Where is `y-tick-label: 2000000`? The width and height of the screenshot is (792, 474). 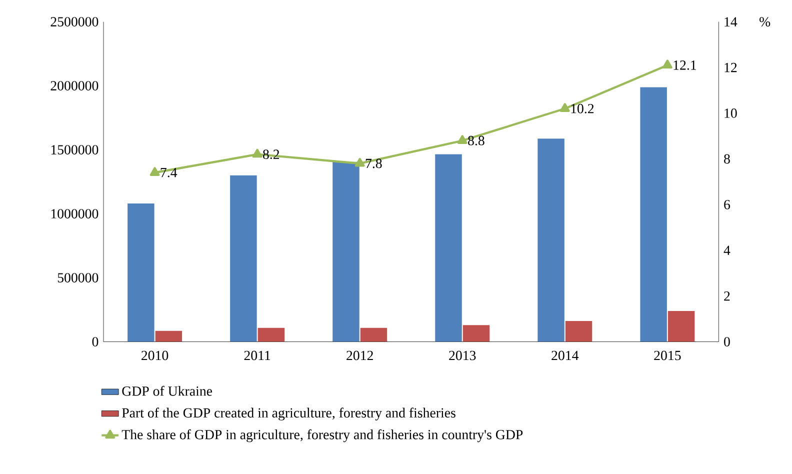 y-tick-label: 2000000 is located at coordinates (74, 86).